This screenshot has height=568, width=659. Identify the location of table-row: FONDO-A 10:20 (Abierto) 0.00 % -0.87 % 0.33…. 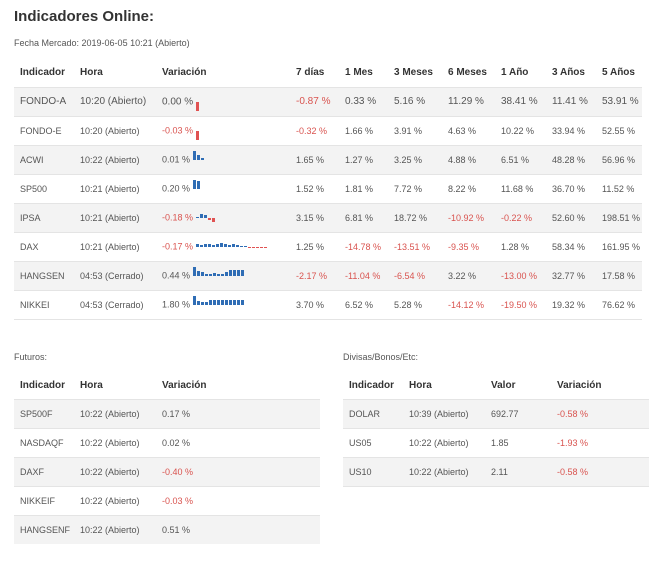
(328, 101).